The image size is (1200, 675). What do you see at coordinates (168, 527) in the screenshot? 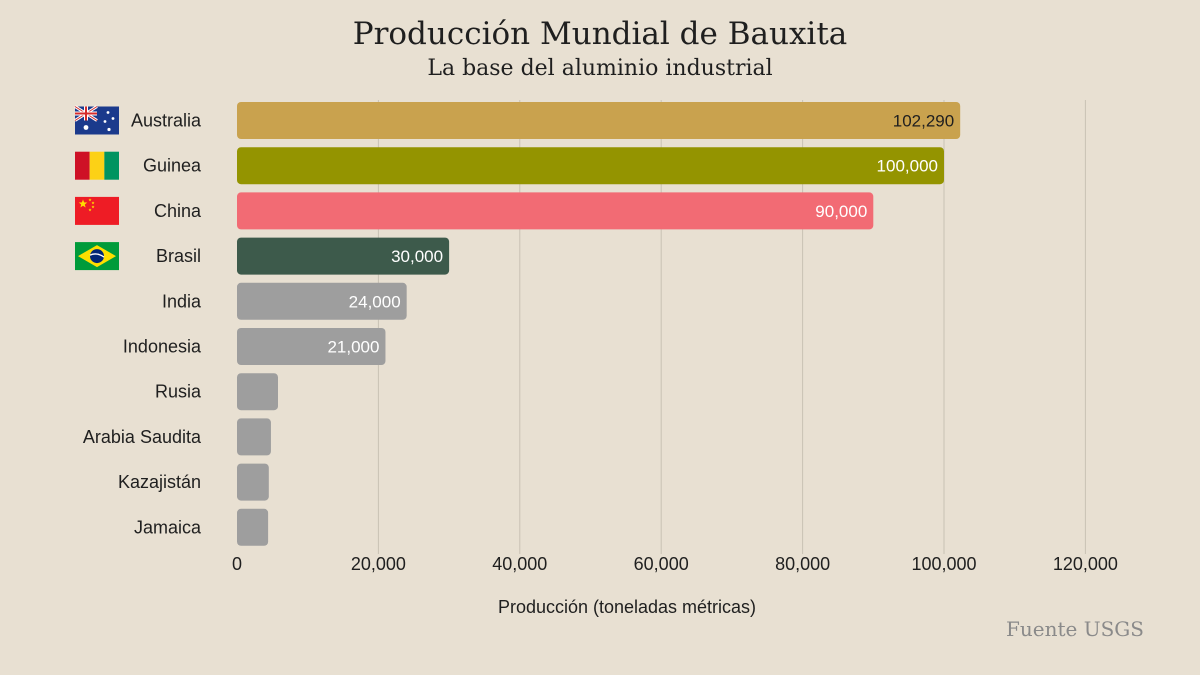
I see `category-label: Jamaica` at bounding box center [168, 527].